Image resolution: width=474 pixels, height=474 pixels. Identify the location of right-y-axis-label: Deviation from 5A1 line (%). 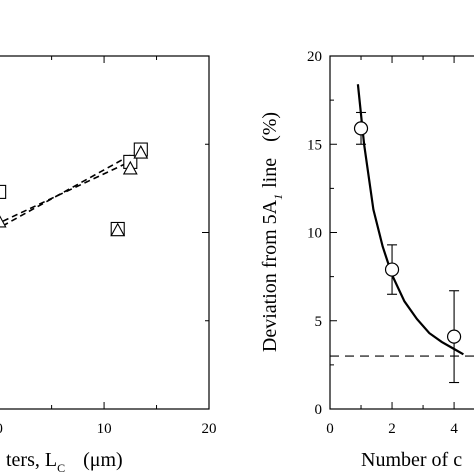
(272, 232).